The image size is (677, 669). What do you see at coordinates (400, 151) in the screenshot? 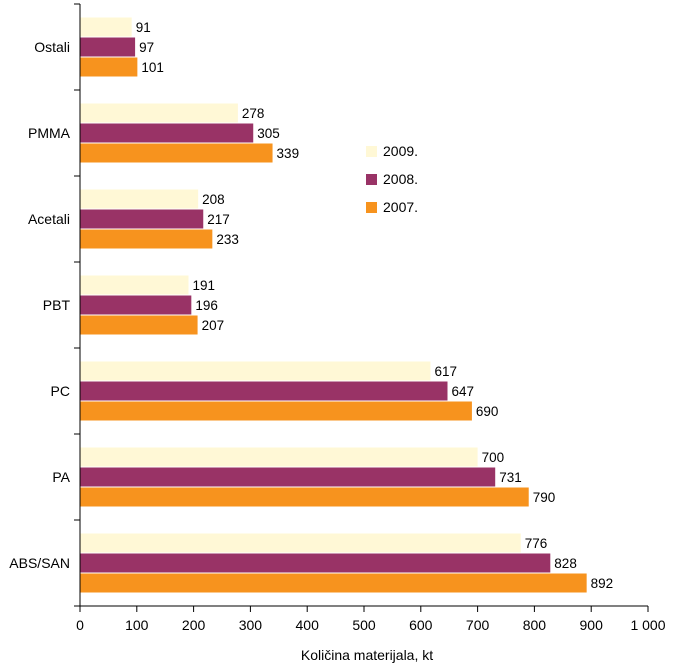
I see `legend-label-2009: 2009.` at bounding box center [400, 151].